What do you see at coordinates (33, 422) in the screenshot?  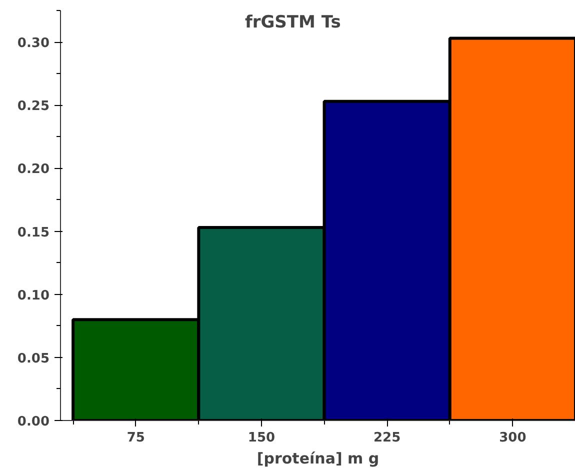 I see `y-tick-label: 0.00` at bounding box center [33, 422].